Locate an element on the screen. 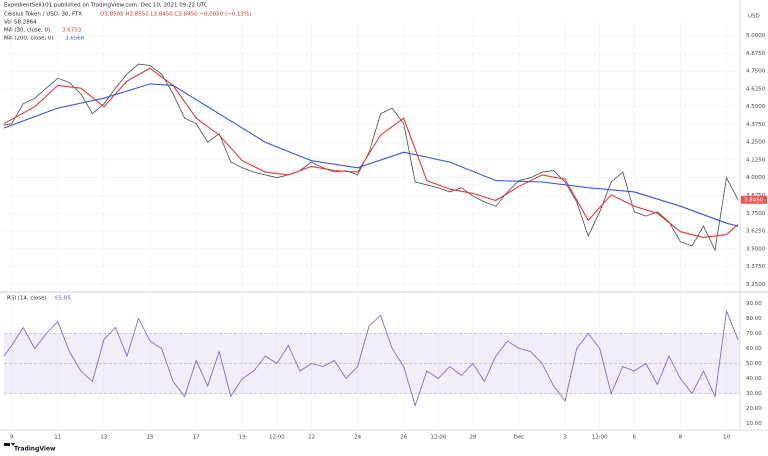 This screenshot has height=456, width=768. ma200-legend: MA (200, close, 0) is located at coordinates (29, 39).